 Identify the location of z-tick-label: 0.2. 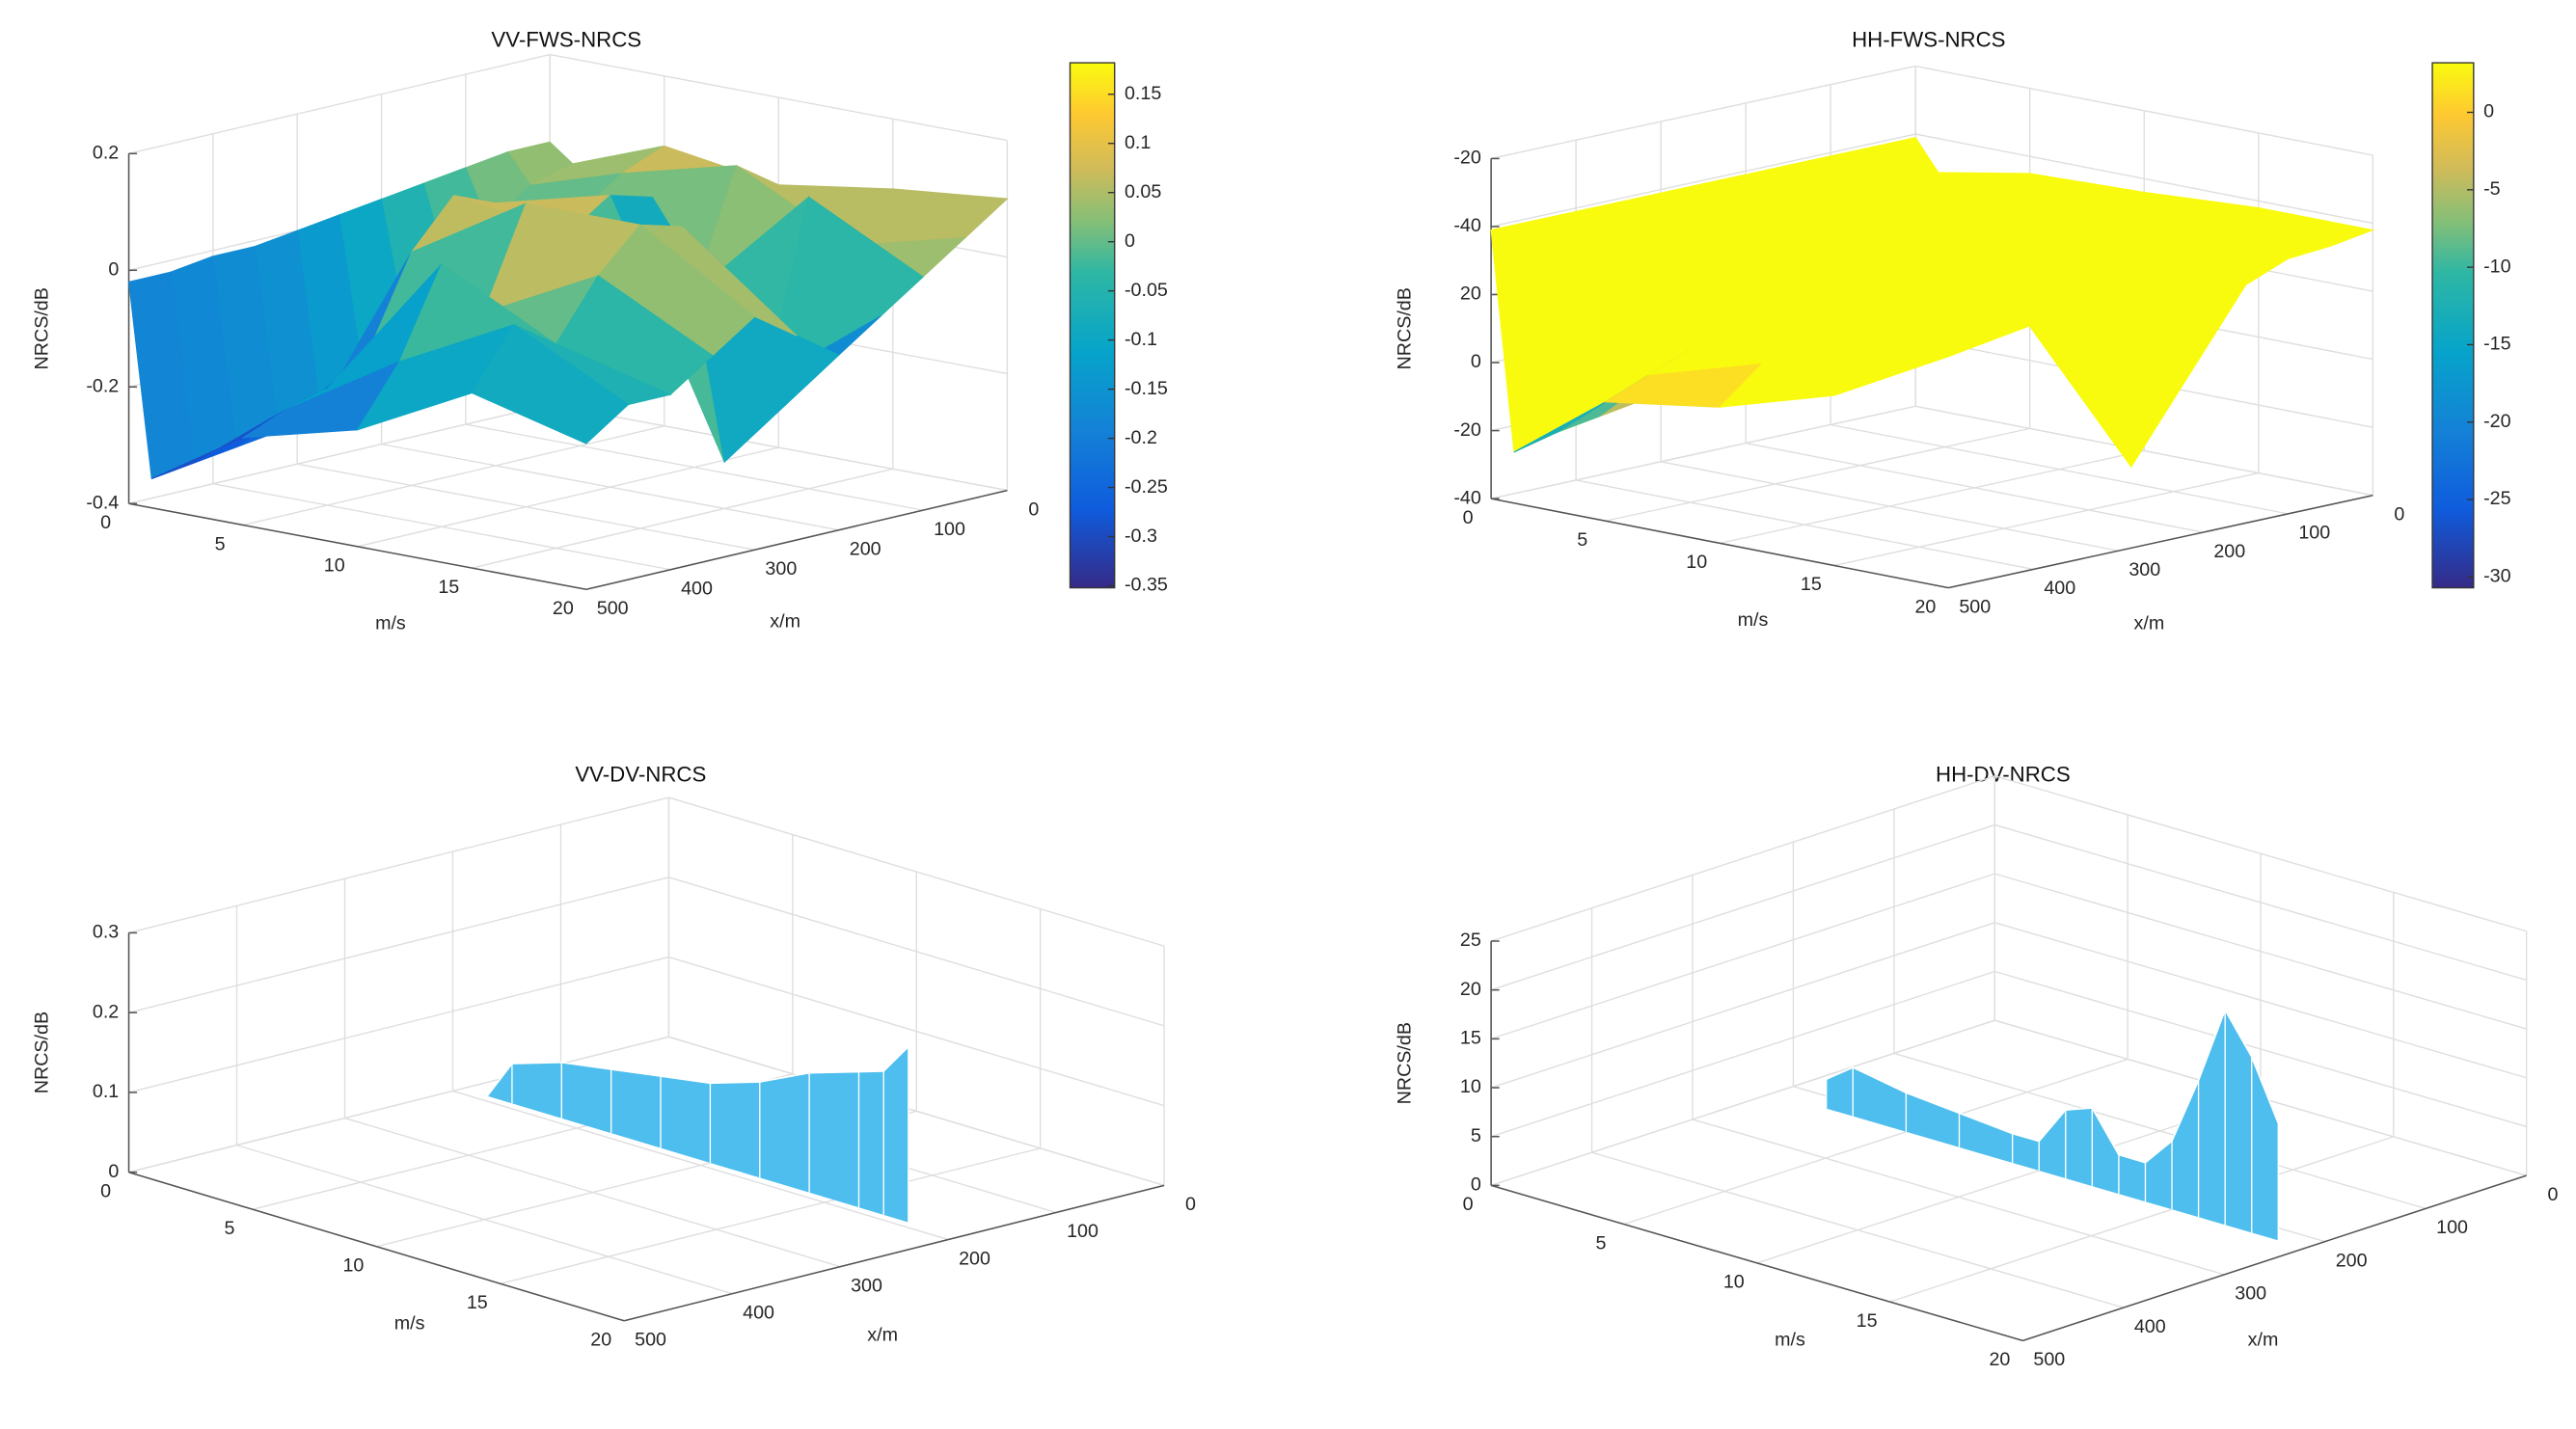
(106, 153).